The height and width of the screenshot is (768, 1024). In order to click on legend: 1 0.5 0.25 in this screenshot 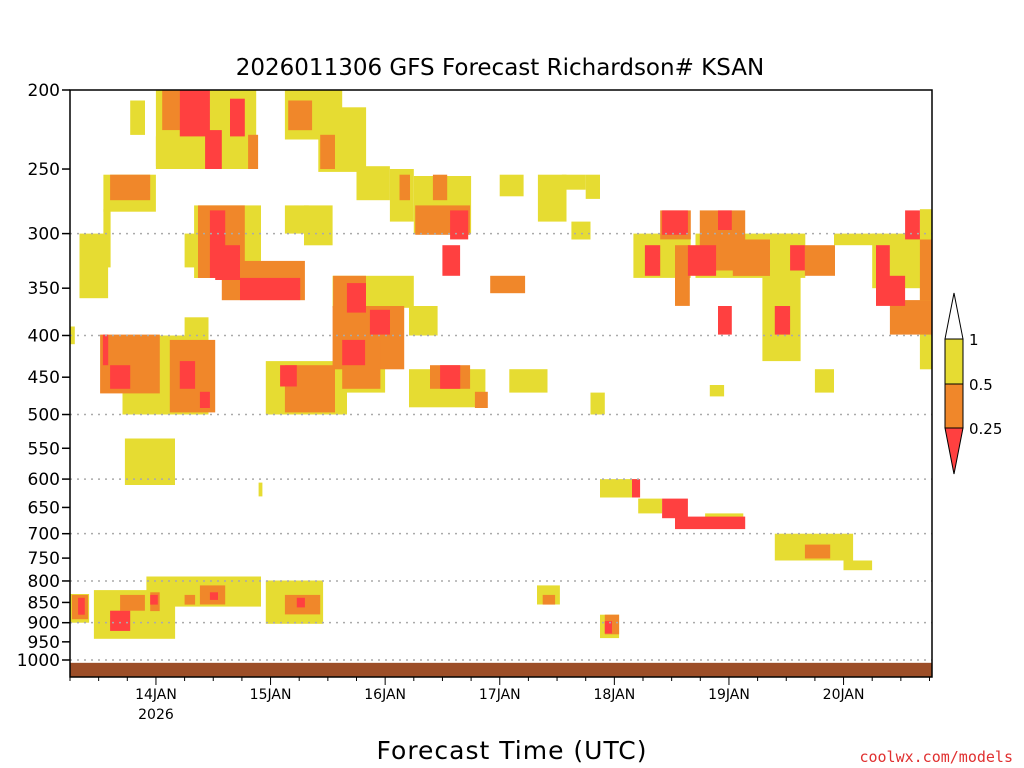, I will do `click(973, 383)`.